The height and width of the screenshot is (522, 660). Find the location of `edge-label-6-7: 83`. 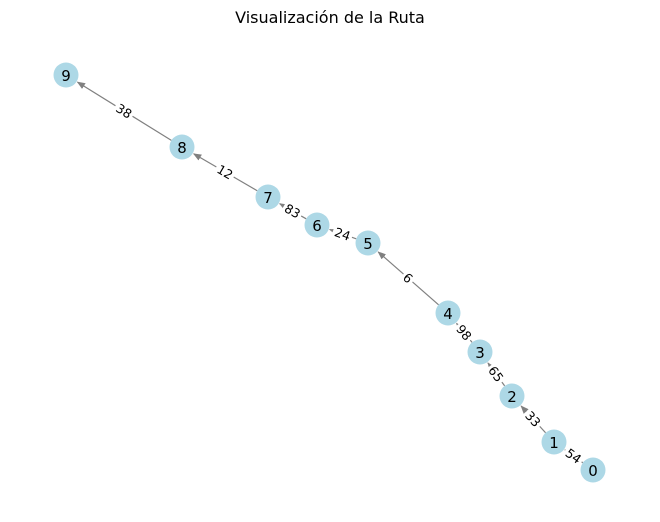

edge-label-6-7: 83 is located at coordinates (292, 211).